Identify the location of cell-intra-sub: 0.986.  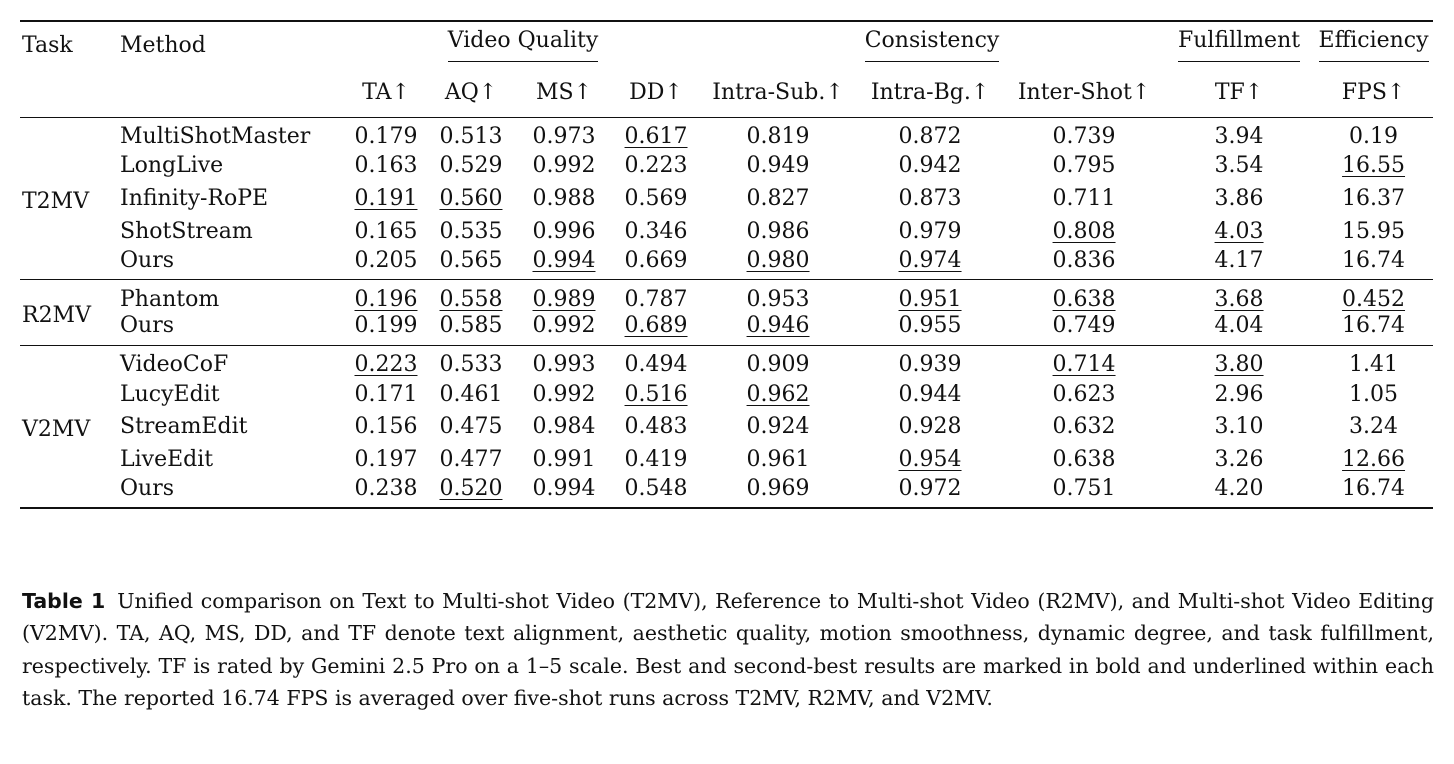
(778, 231).